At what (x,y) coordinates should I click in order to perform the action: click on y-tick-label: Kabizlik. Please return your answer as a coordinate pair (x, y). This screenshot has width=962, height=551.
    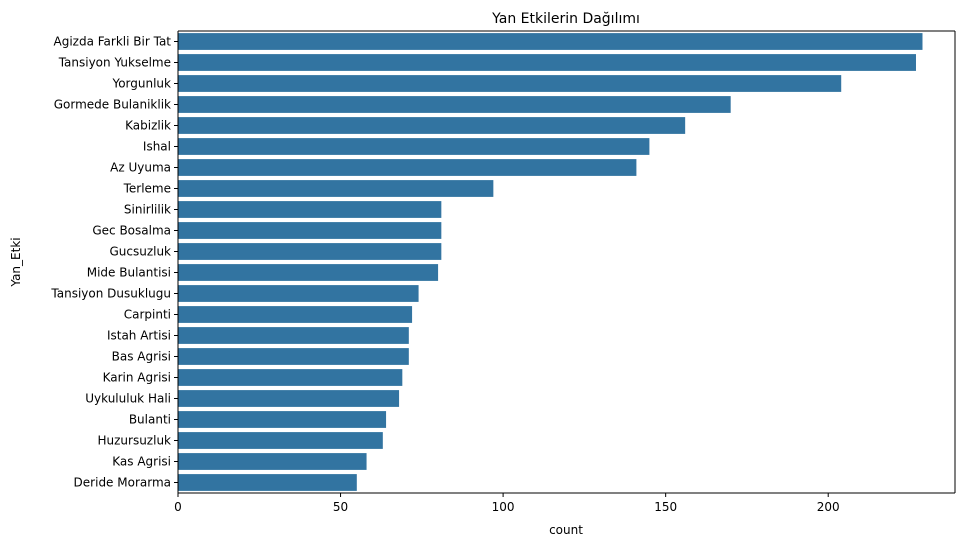
    Looking at the image, I should click on (148, 126).